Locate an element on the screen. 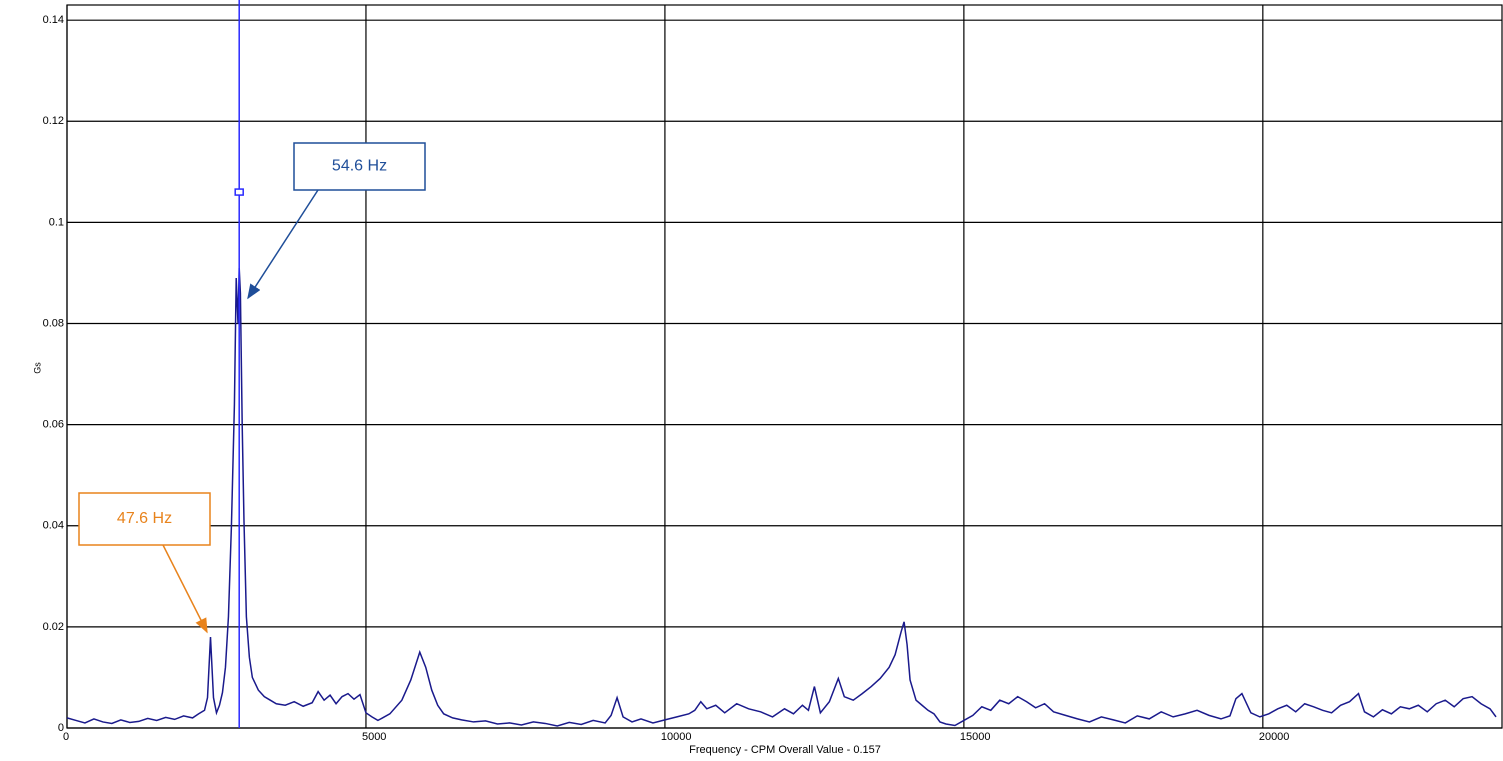 The height and width of the screenshot is (761, 1503). y-tick-label: 0.04 is located at coordinates (53, 526).